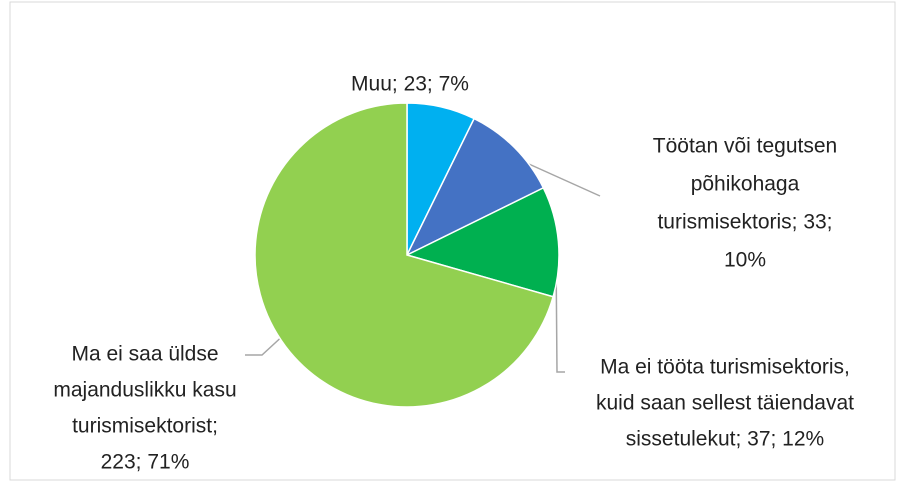  Describe the element at coordinates (144, 390) in the screenshot. I see `data-label: majanduslikku kasu` at that location.